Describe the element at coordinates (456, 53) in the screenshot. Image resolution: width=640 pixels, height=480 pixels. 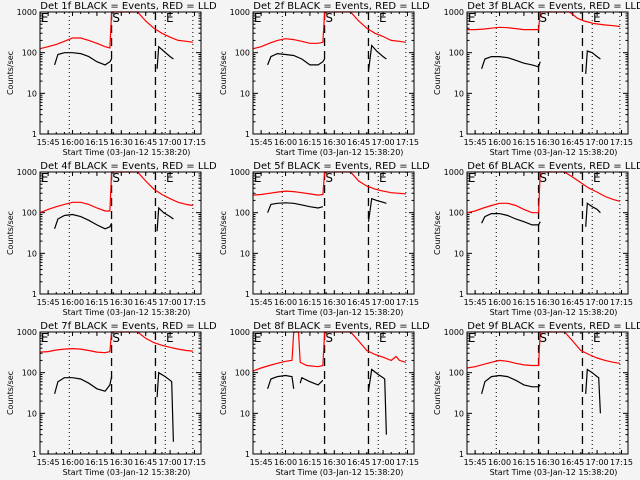
I see `y-tick-label: 100` at that location.